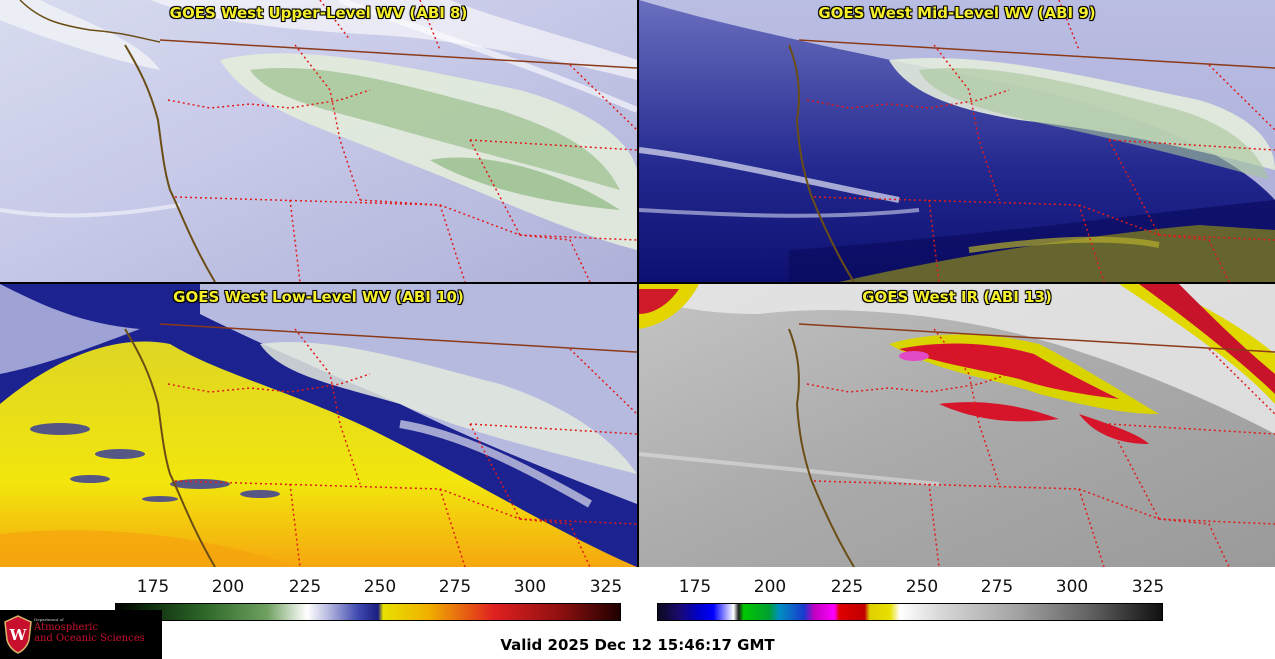 The height and width of the screenshot is (659, 1275). Describe the element at coordinates (637, 645) in the screenshot. I see `valid-time: Valid 2025 Dec 12 15:46:17 GMT` at that location.